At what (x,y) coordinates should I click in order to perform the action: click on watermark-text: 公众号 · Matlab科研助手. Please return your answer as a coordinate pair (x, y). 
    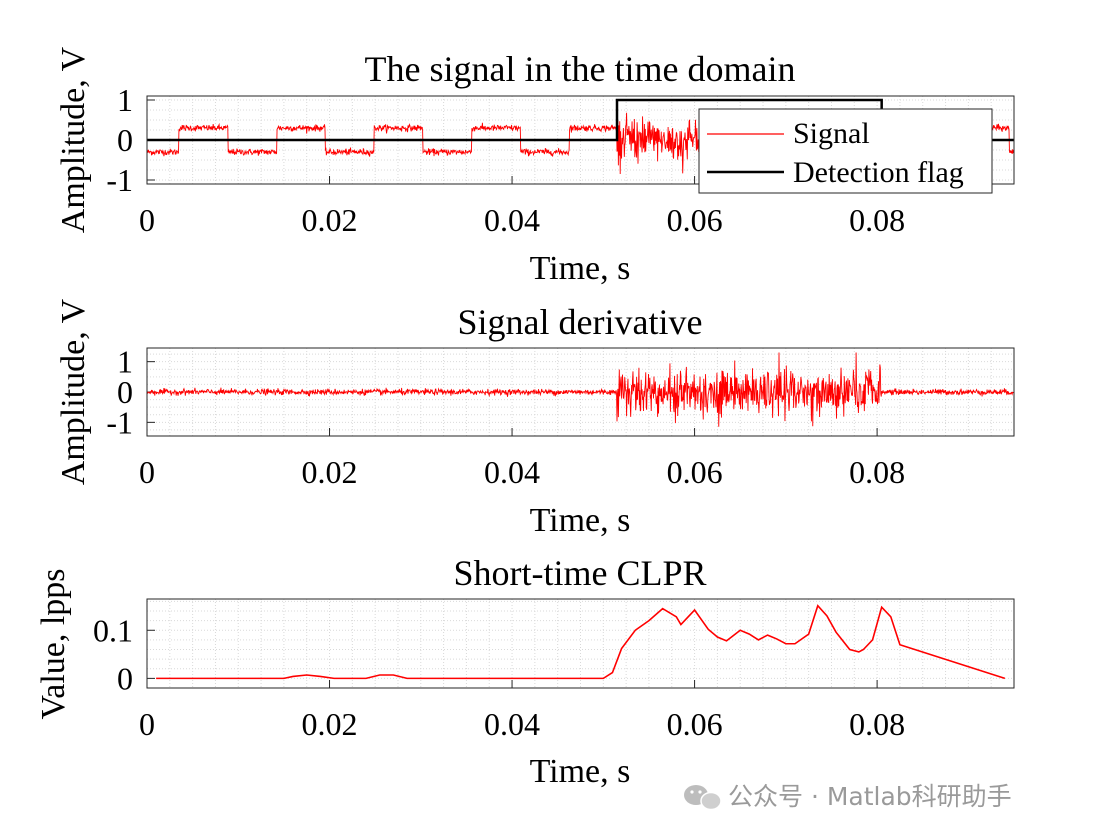
    Looking at the image, I should click on (870, 796).